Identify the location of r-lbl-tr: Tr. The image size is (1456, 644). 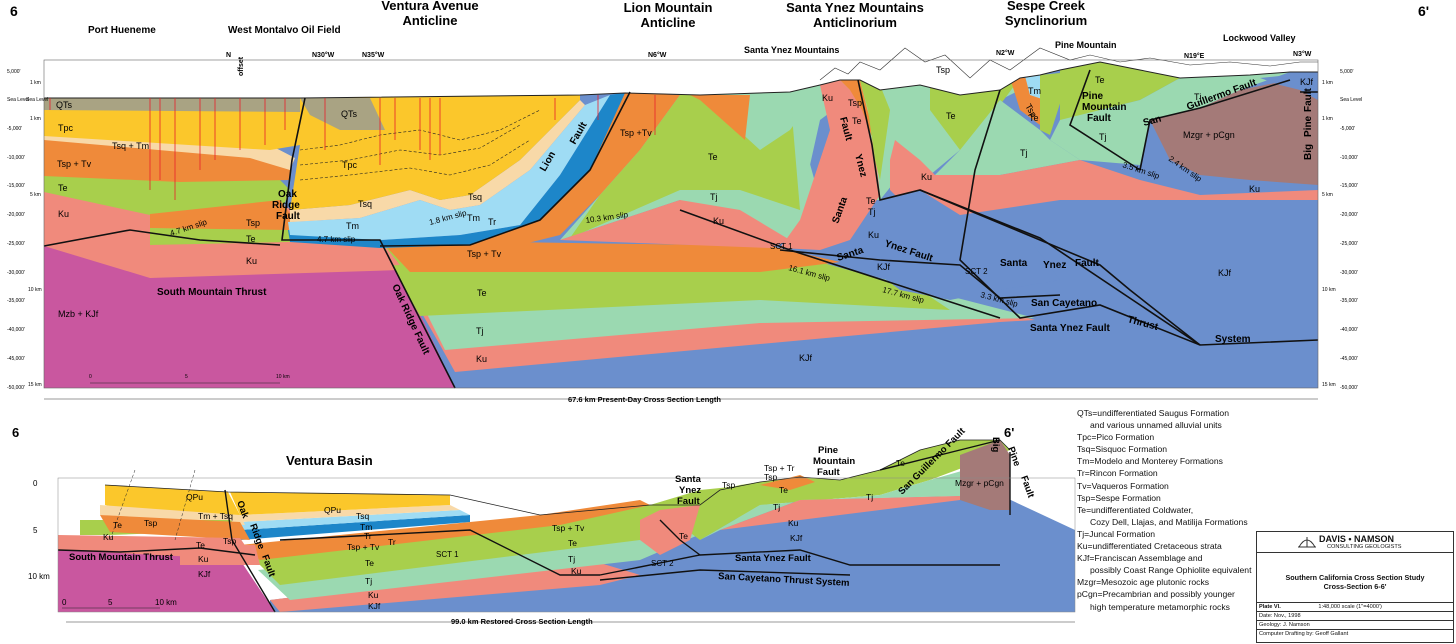
(368, 536).